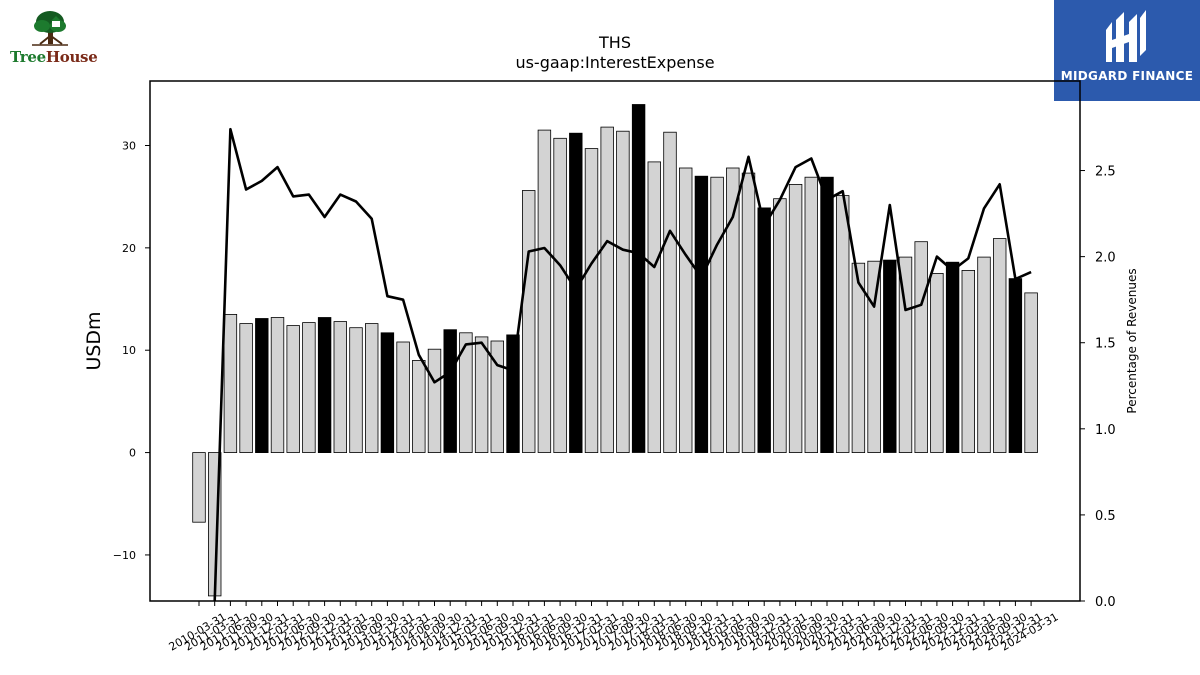 The image size is (1200, 675). Describe the element at coordinates (1127, 76) in the screenshot. I see `midgard-wordmark: MIDGARD FINANCE` at that location.